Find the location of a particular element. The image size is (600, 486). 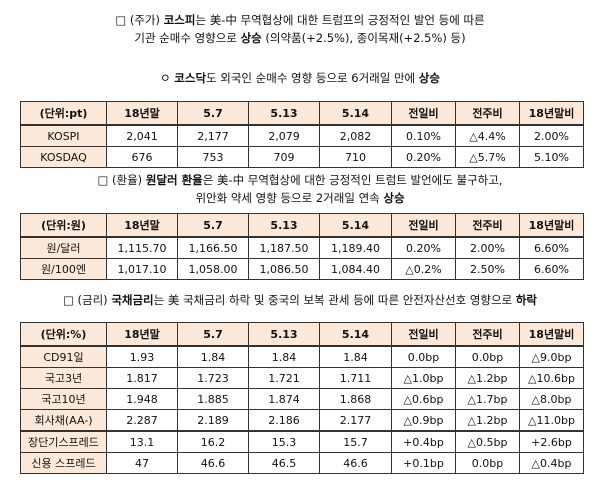

table-cell: △0.2% is located at coordinates (423, 269).